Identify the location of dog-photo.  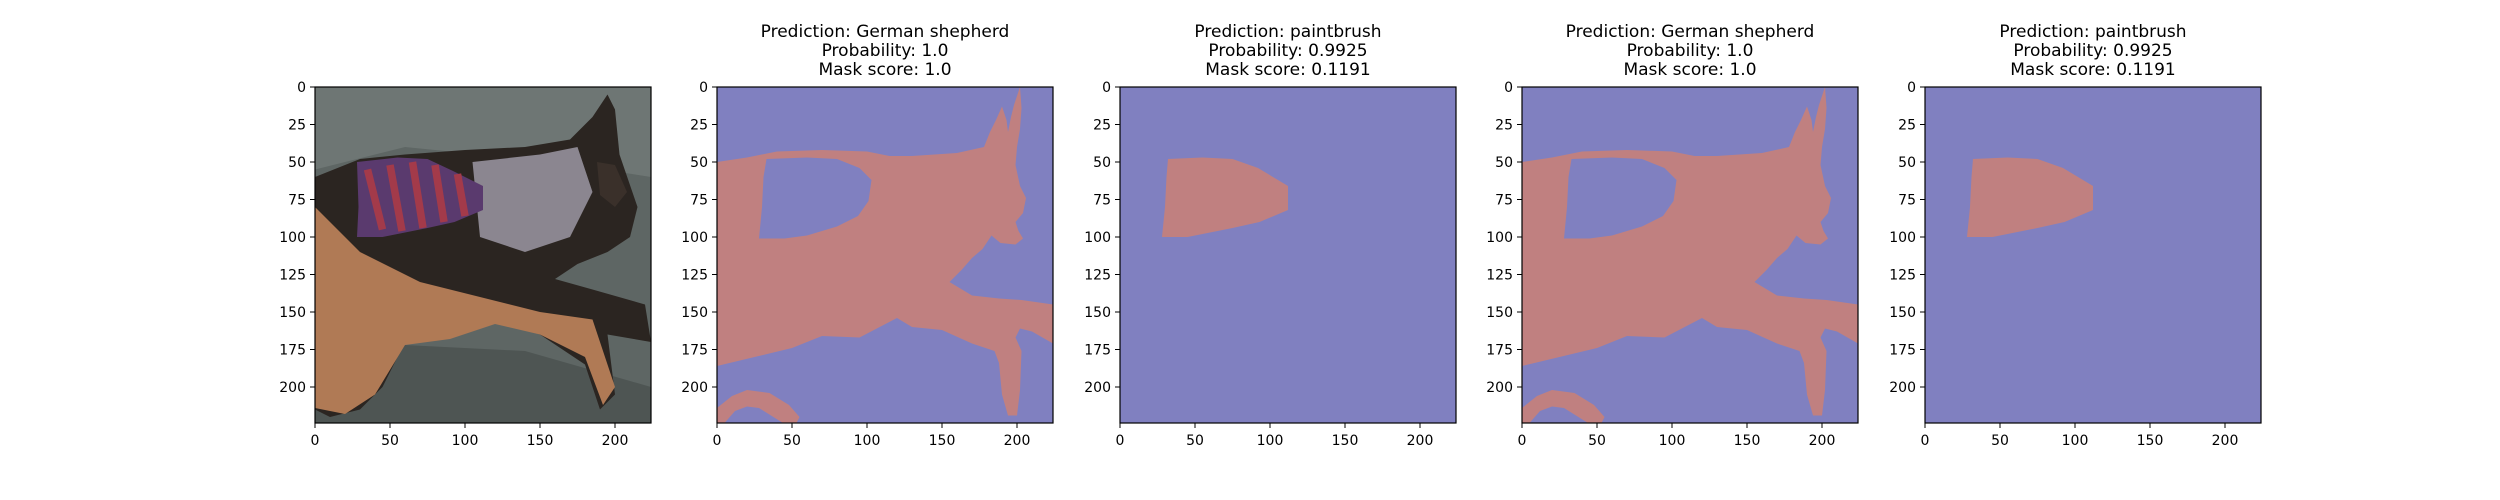
(483, 255).